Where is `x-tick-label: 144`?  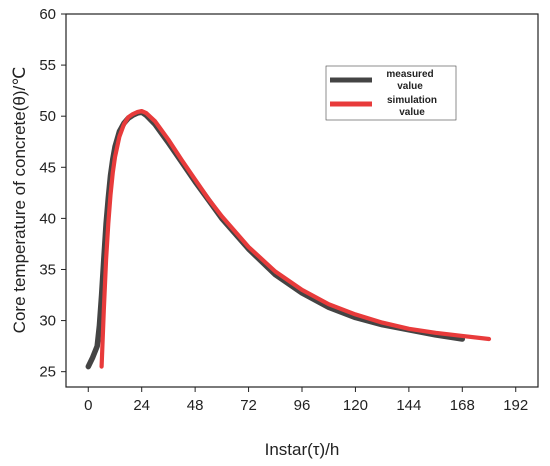 x-tick-label: 144 is located at coordinates (408, 405).